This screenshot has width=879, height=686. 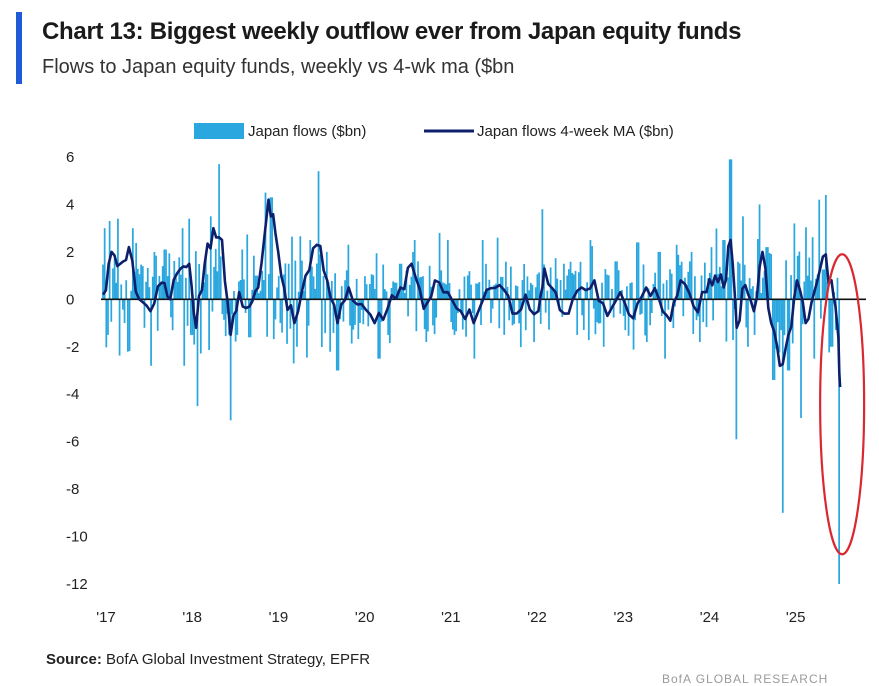 What do you see at coordinates (70, 204) in the screenshot?
I see `y-tick-label: 4` at bounding box center [70, 204].